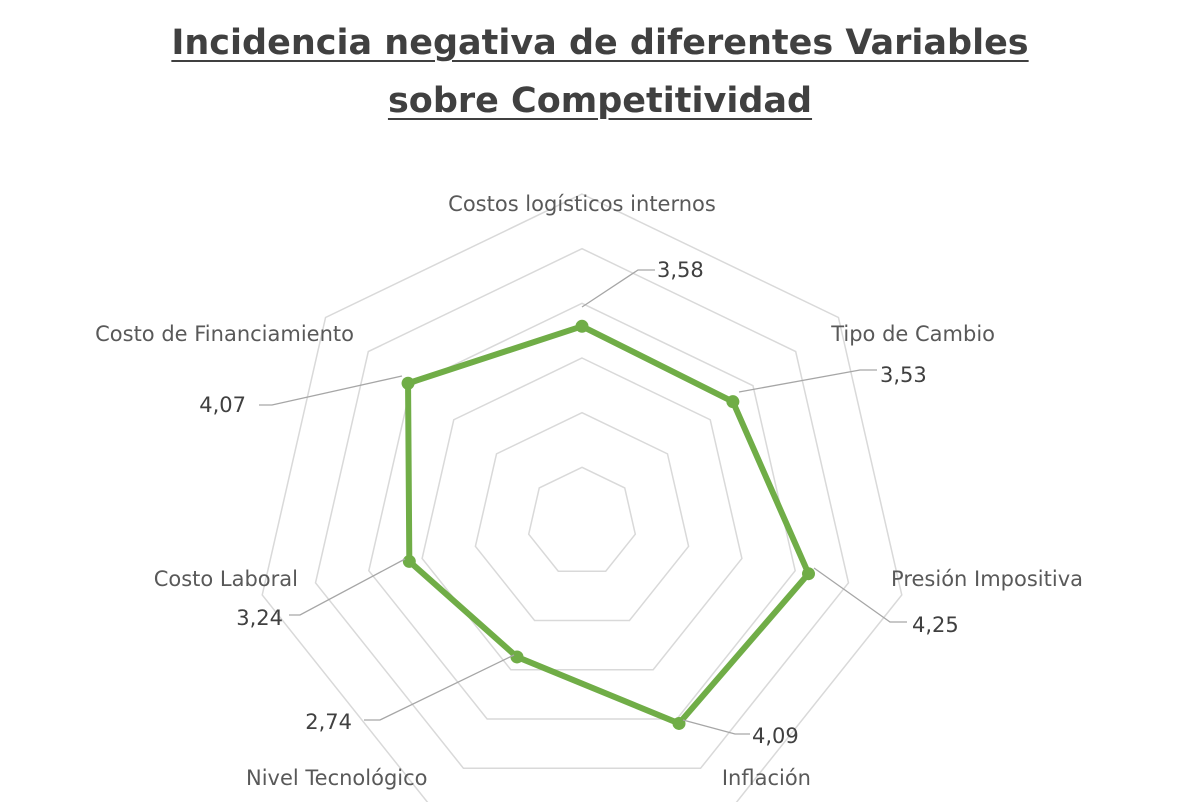  I want to click on category-label-7: Costo de Financiamiento, so click(224, 334).